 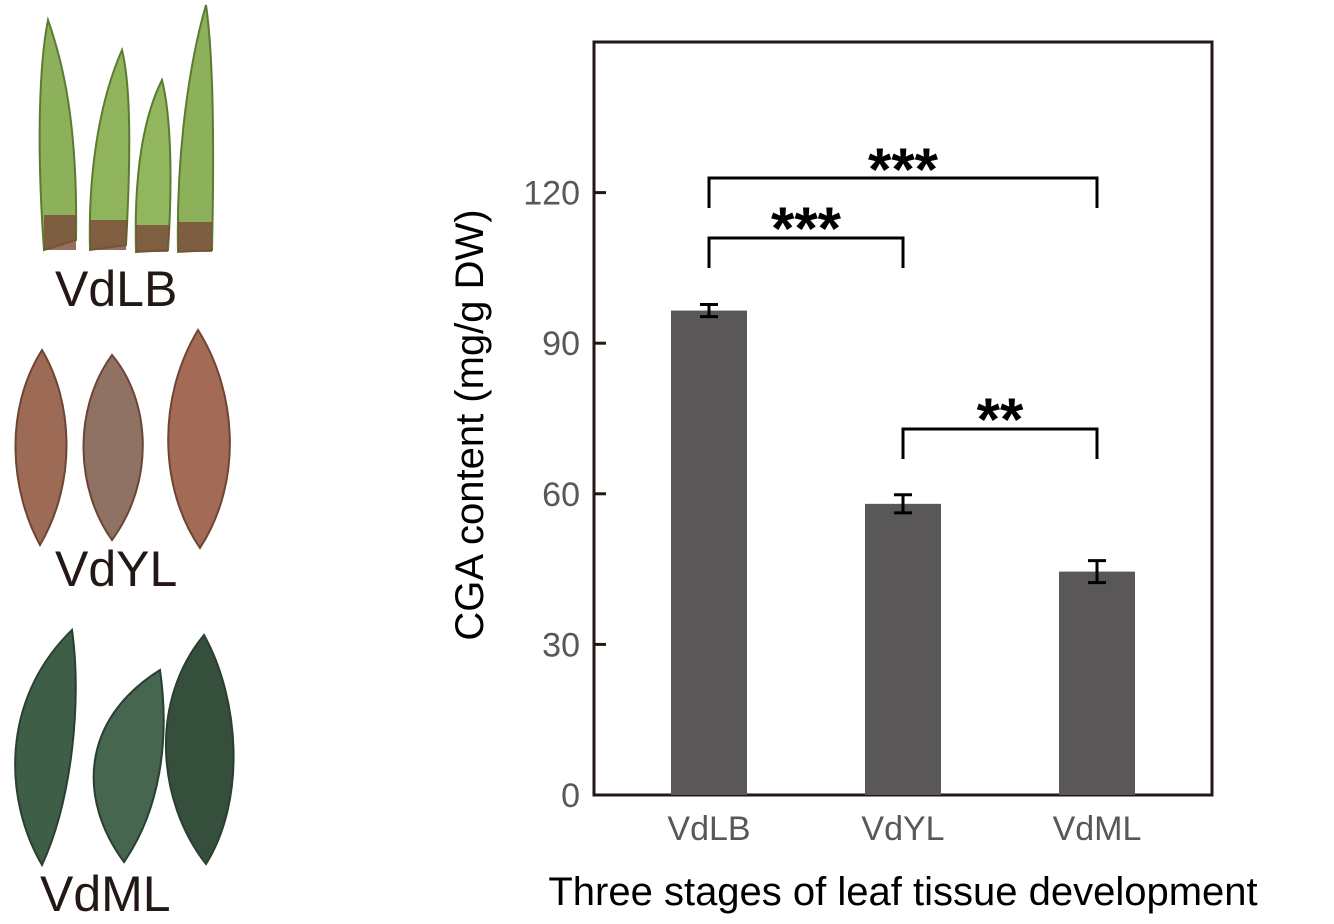 I want to click on x-tick-label: VdLB, so click(x=708, y=829).